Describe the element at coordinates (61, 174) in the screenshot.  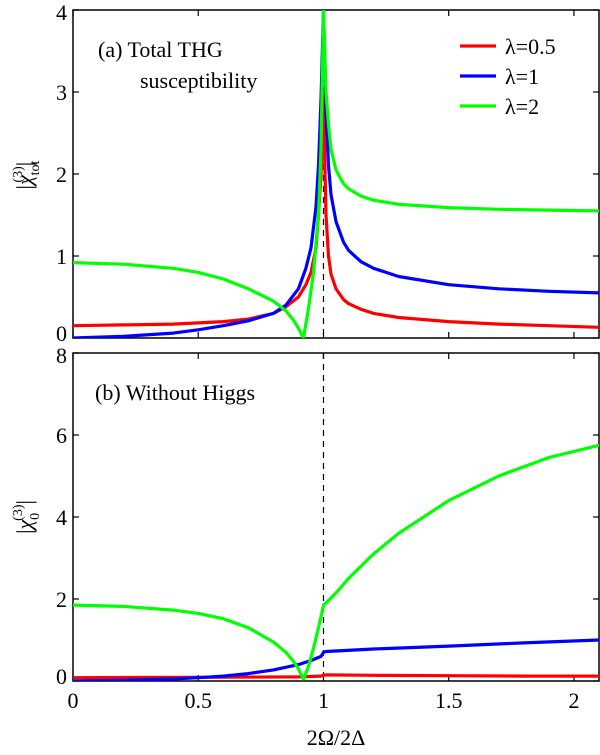
I see `panel-a-ytick-label-2: 2` at that location.